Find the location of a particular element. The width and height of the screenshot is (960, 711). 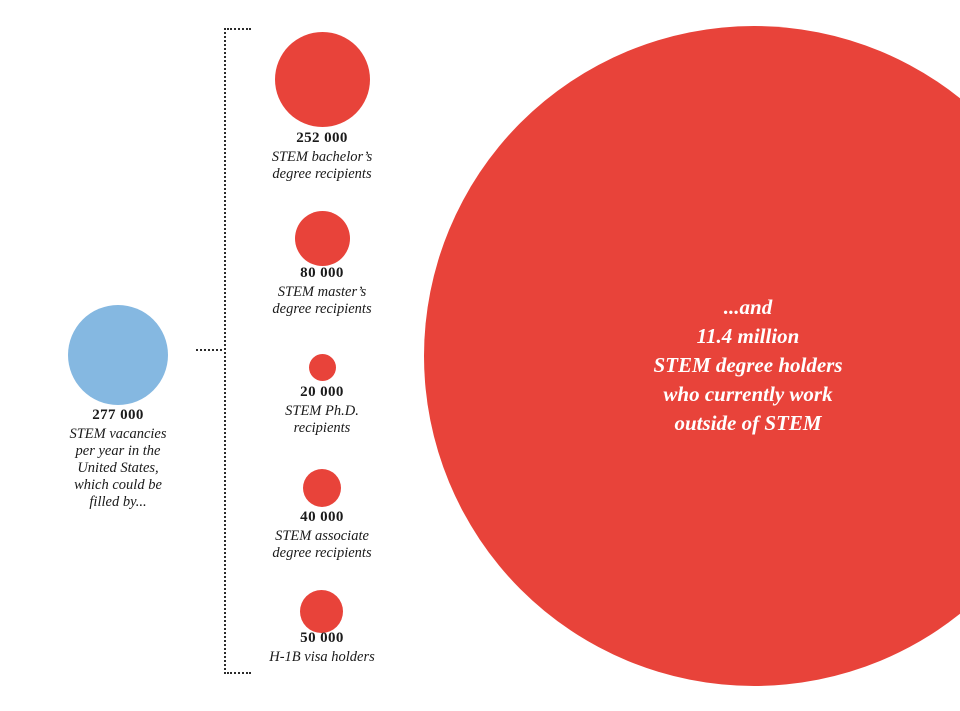

masters-caption: STEM master’s degree recipients is located at coordinates (322, 301).